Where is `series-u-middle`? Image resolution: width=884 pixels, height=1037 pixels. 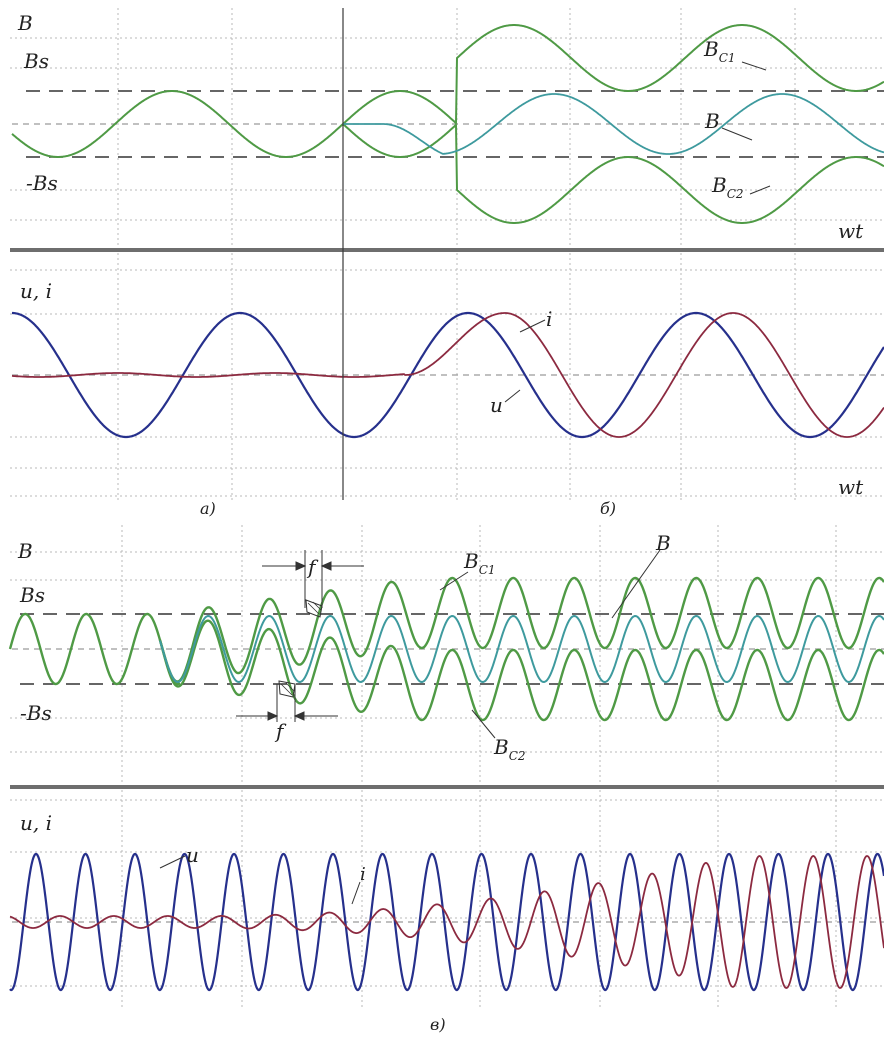
series-u-middle is located at coordinates (447, 375).